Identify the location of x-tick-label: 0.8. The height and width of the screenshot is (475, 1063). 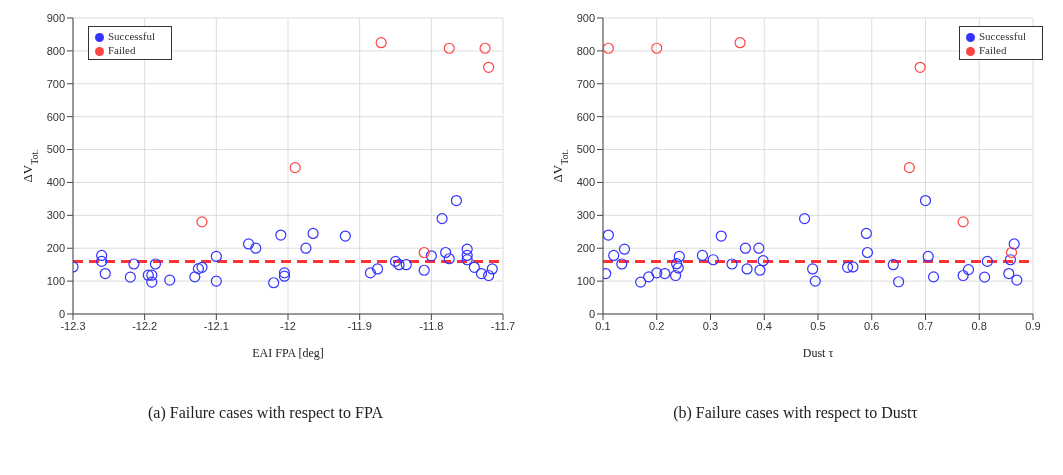
(979, 325).